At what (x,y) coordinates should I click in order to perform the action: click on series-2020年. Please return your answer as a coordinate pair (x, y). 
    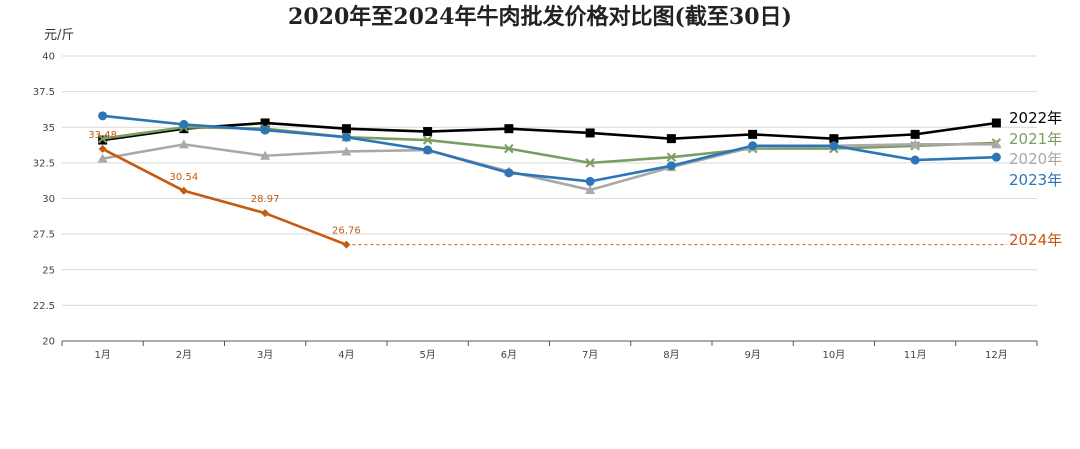
    Looking at the image, I should click on (549, 166).